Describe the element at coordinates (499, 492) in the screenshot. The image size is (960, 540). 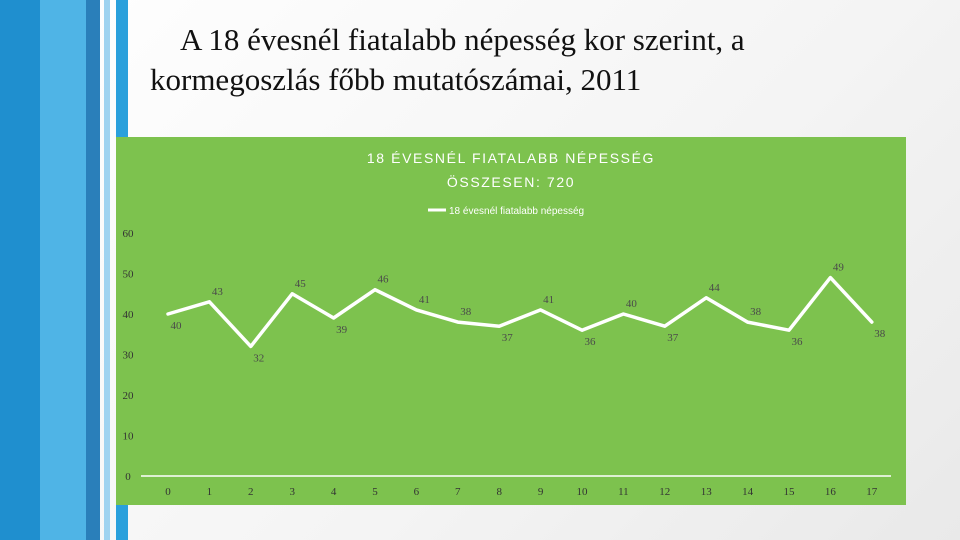
I see `x-tick-label: 8` at that location.